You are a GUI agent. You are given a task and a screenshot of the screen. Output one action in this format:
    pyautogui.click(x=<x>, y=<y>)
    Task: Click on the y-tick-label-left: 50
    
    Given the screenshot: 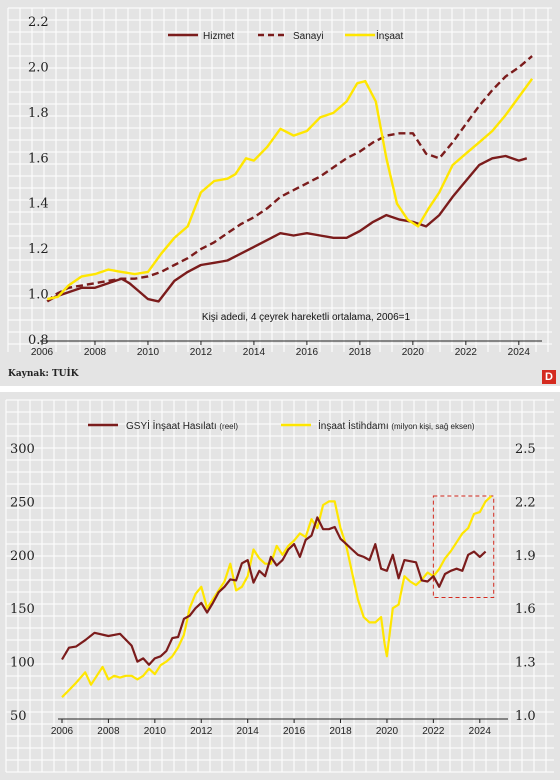 What is the action you would take?
    pyautogui.click(x=18, y=716)
    